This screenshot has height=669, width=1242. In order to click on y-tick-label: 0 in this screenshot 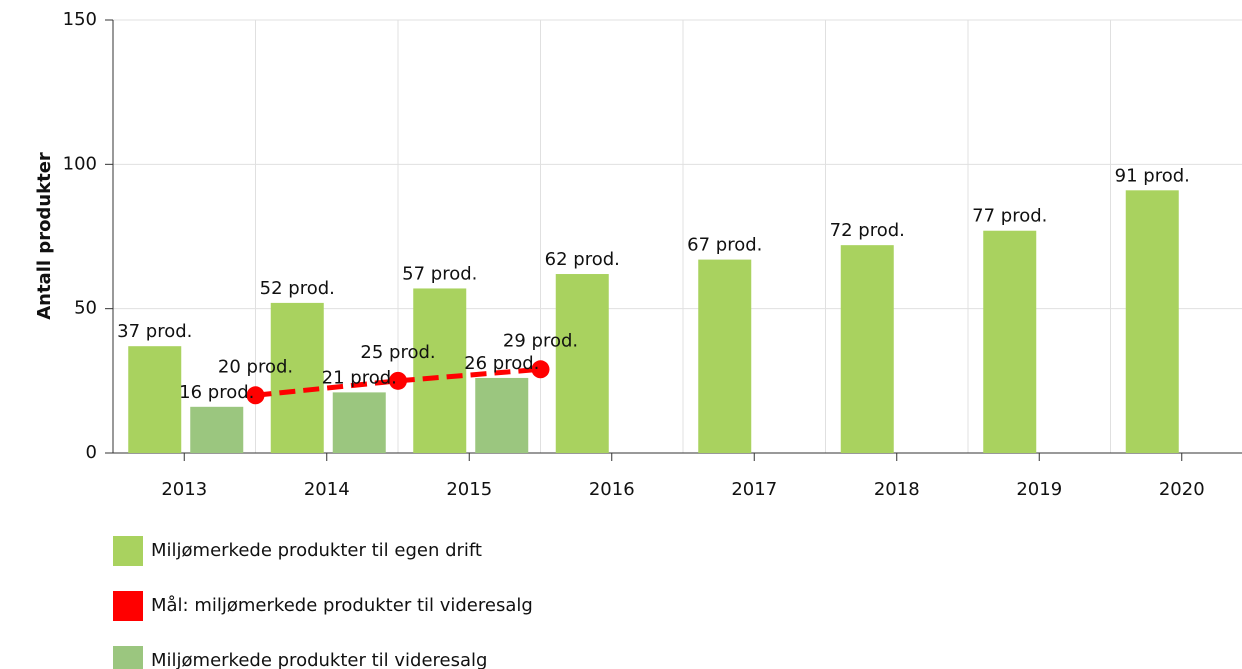, I will do `click(91, 452)`.